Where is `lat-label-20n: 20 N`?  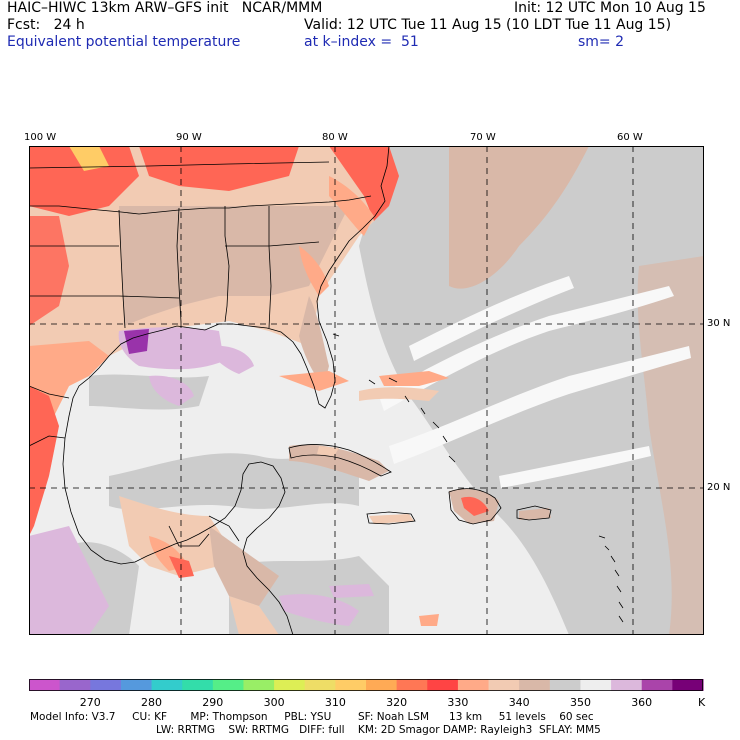 lat-label-20n: 20 N is located at coordinates (719, 487).